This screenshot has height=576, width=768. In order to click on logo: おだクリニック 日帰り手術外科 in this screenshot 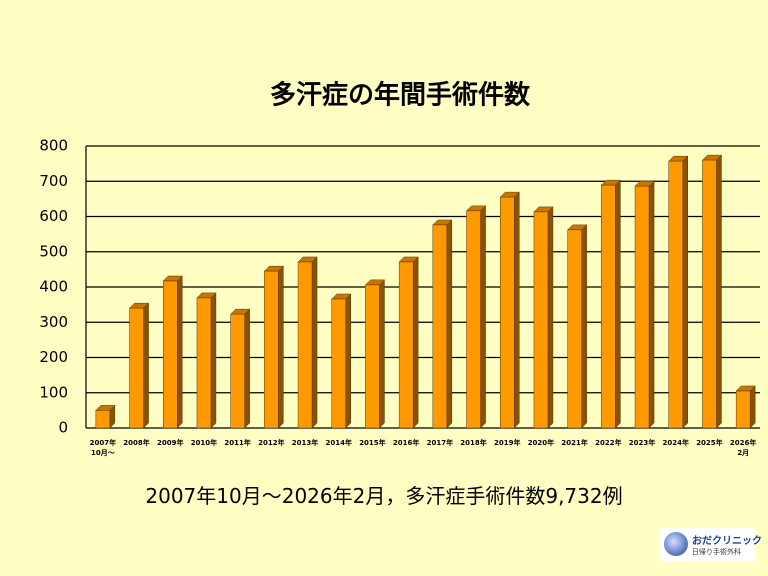, I will do `click(711, 545)`.